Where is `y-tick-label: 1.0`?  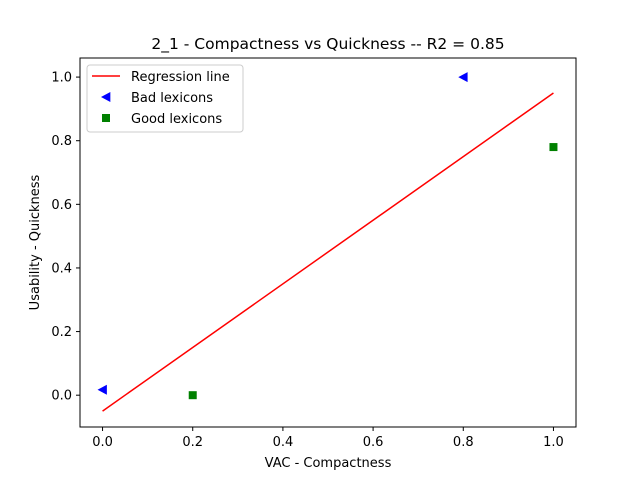 y-tick-label: 1.0 is located at coordinates (61, 78).